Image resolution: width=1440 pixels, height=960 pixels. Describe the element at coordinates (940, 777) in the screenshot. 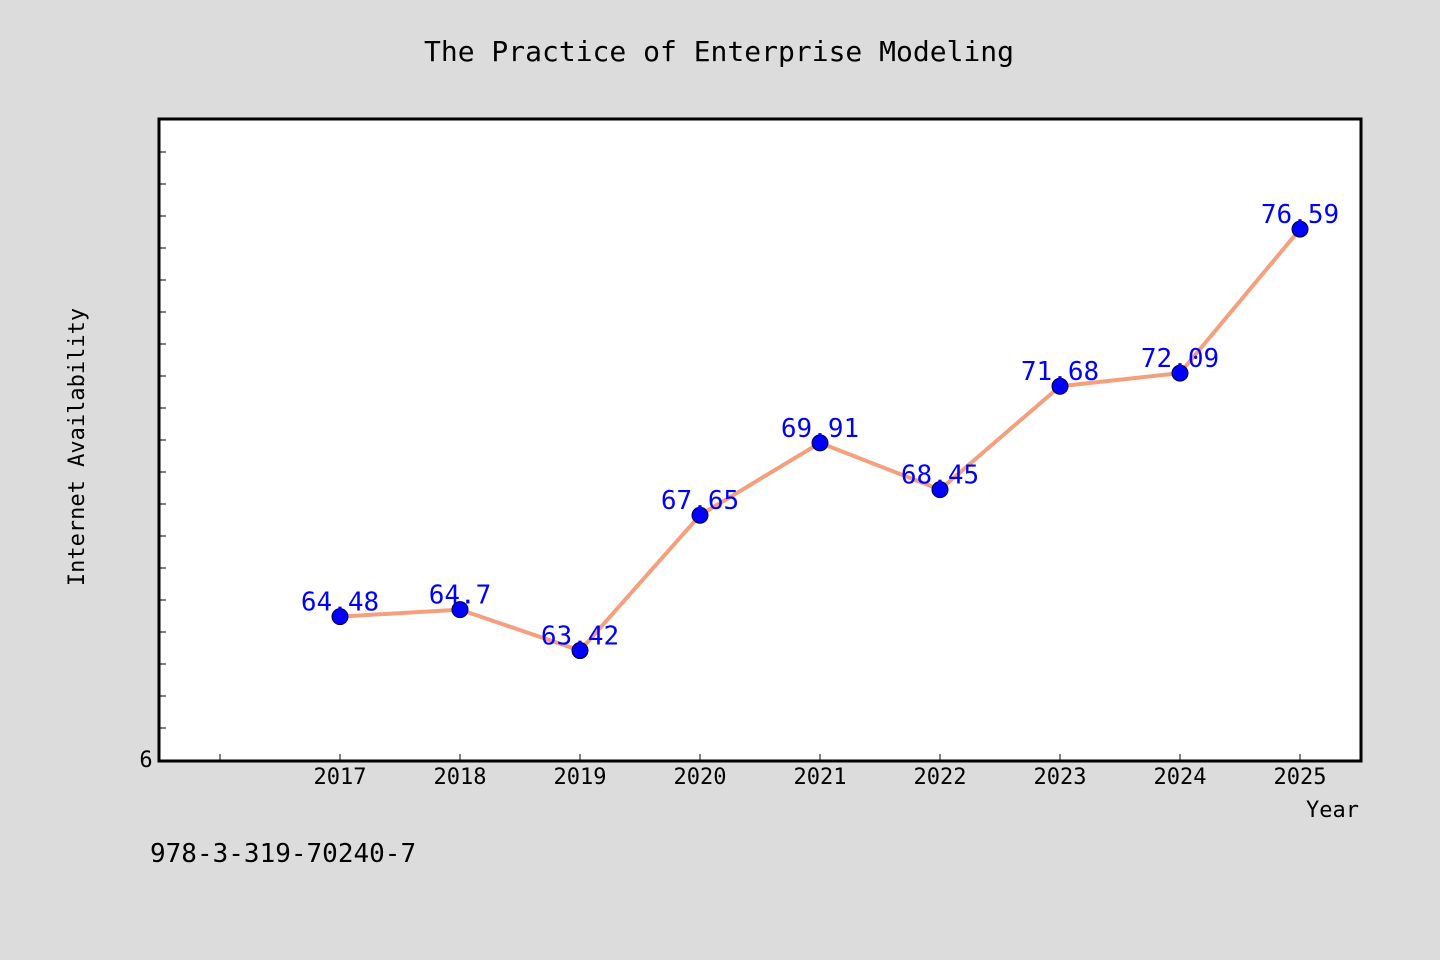

I see `x-tick-label: 2022` at that location.